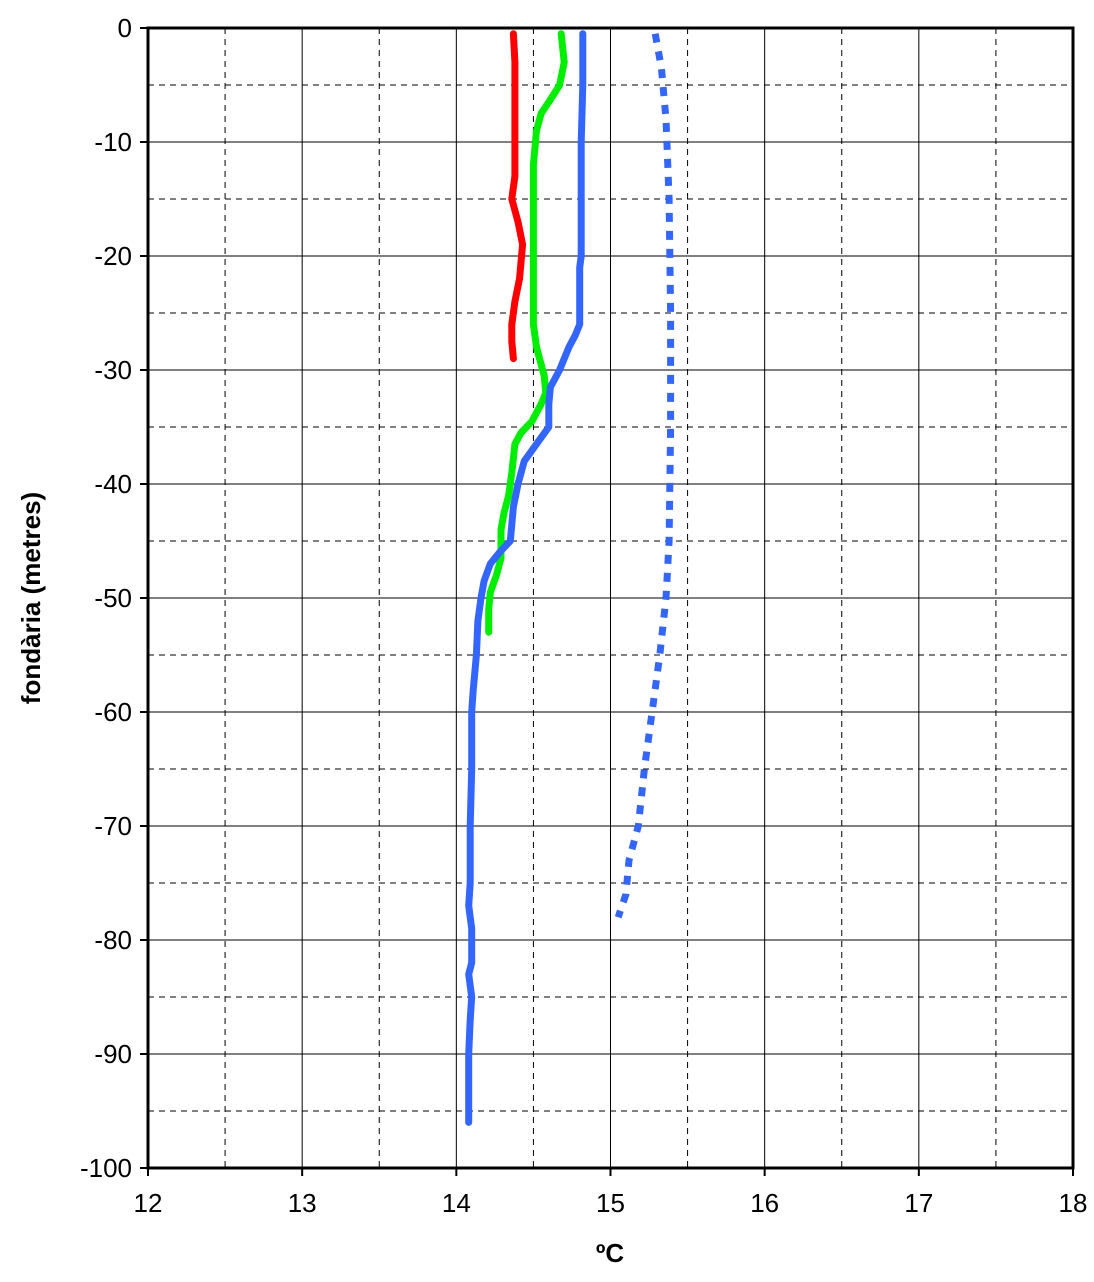  Describe the element at coordinates (456, 1203) in the screenshot. I see `x-tick-label: 14` at that location.